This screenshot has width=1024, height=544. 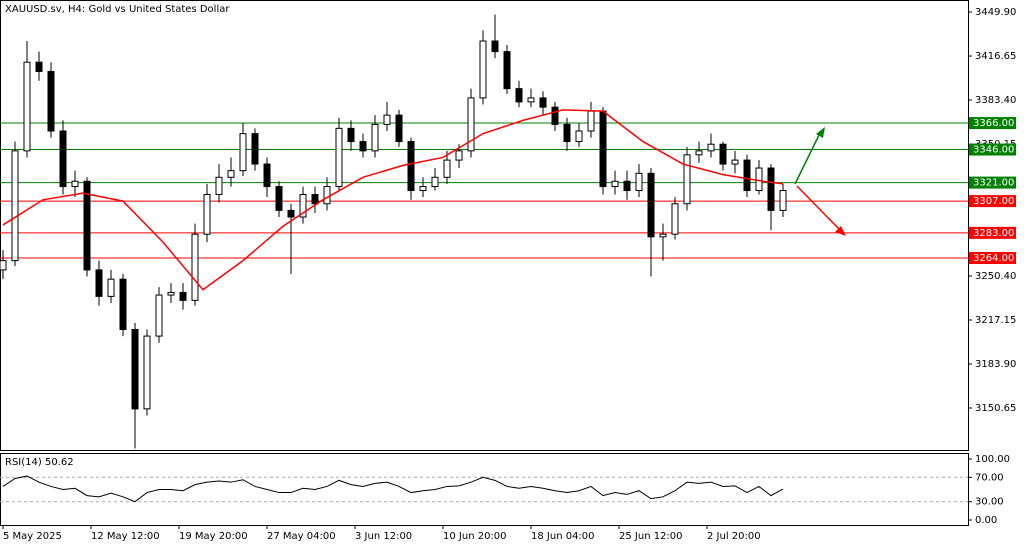 I want to click on y-tick-label: 3250.40, so click(x=995, y=276).